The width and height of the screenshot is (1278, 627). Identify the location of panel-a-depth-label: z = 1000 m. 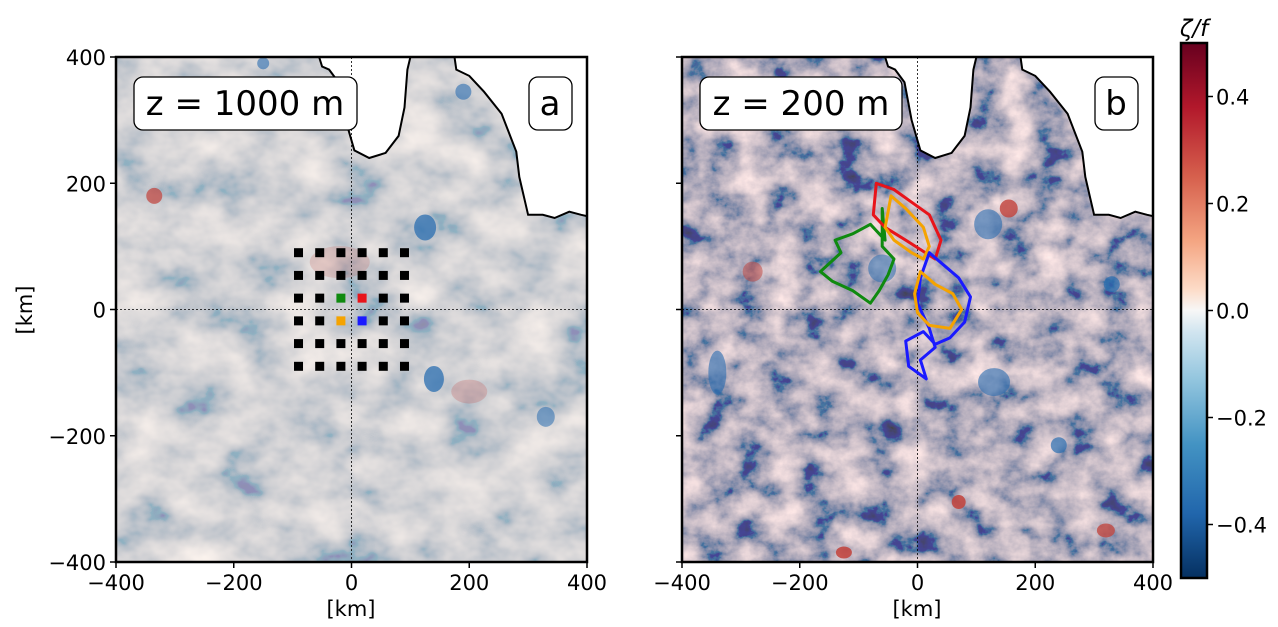
(245, 103).